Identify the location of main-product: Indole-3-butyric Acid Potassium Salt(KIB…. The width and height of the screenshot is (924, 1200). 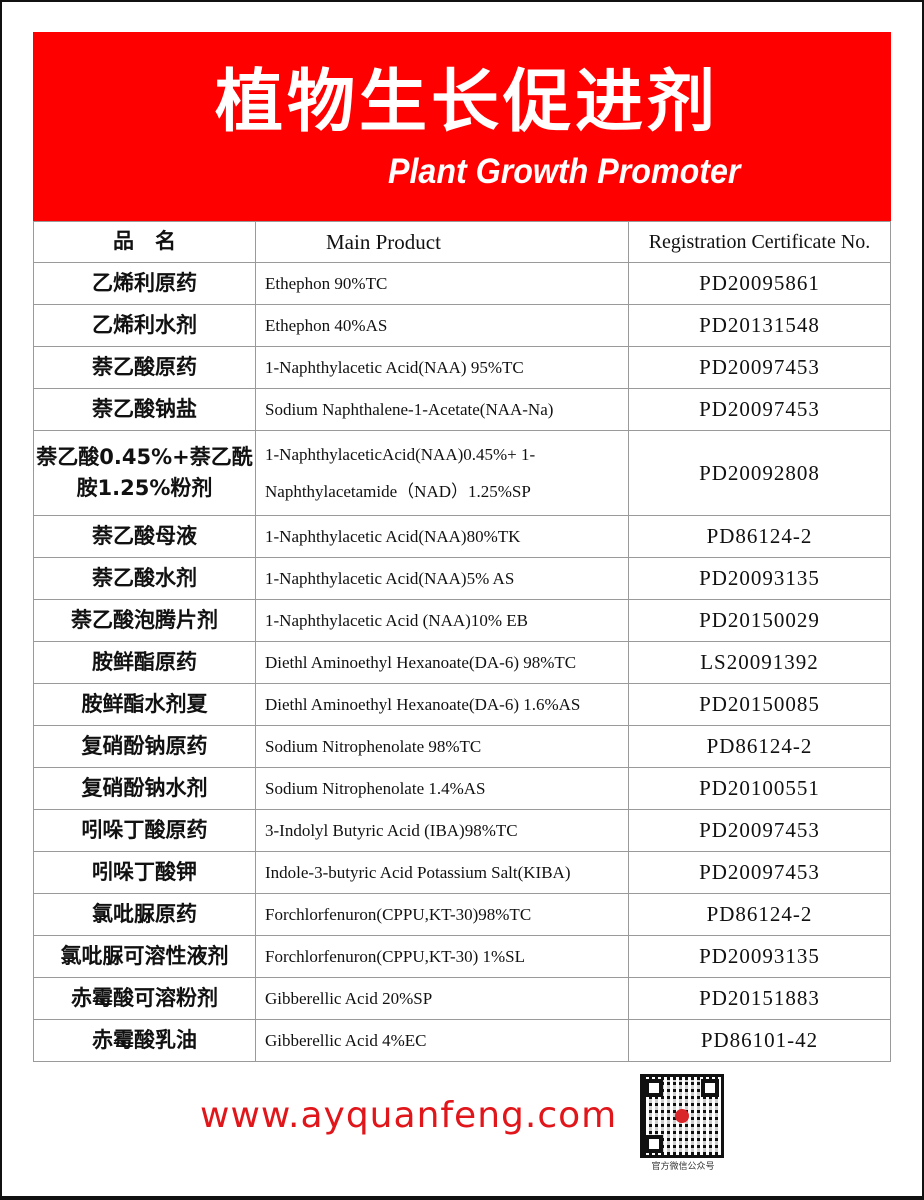
(442, 872).